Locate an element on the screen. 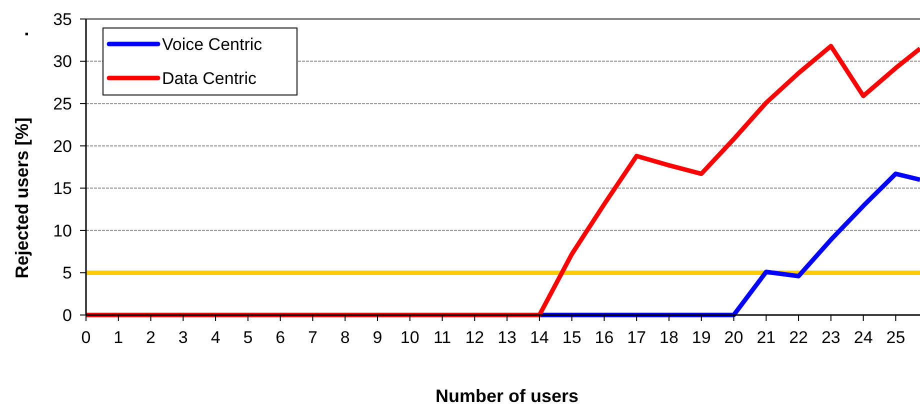 This screenshot has width=920, height=414. x-tick-label: 25 is located at coordinates (896, 337).